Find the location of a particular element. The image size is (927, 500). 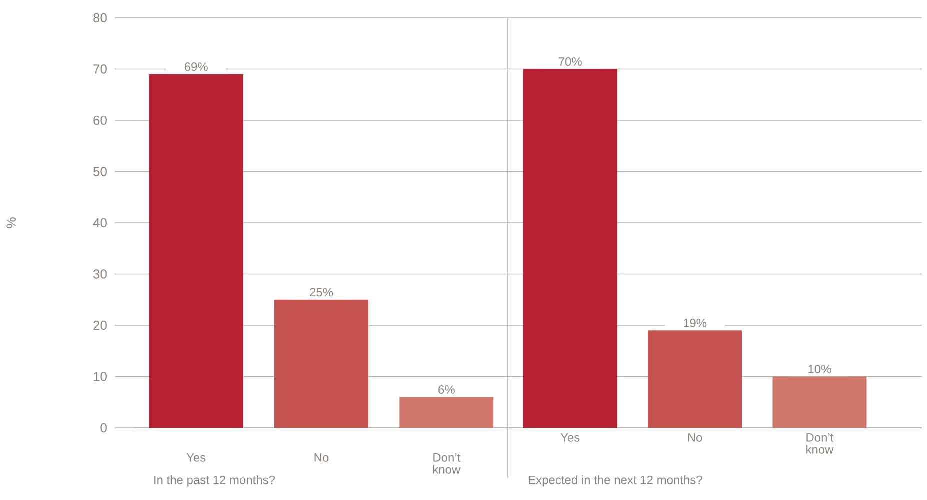

y-tick-label: 70 is located at coordinates (100, 69).